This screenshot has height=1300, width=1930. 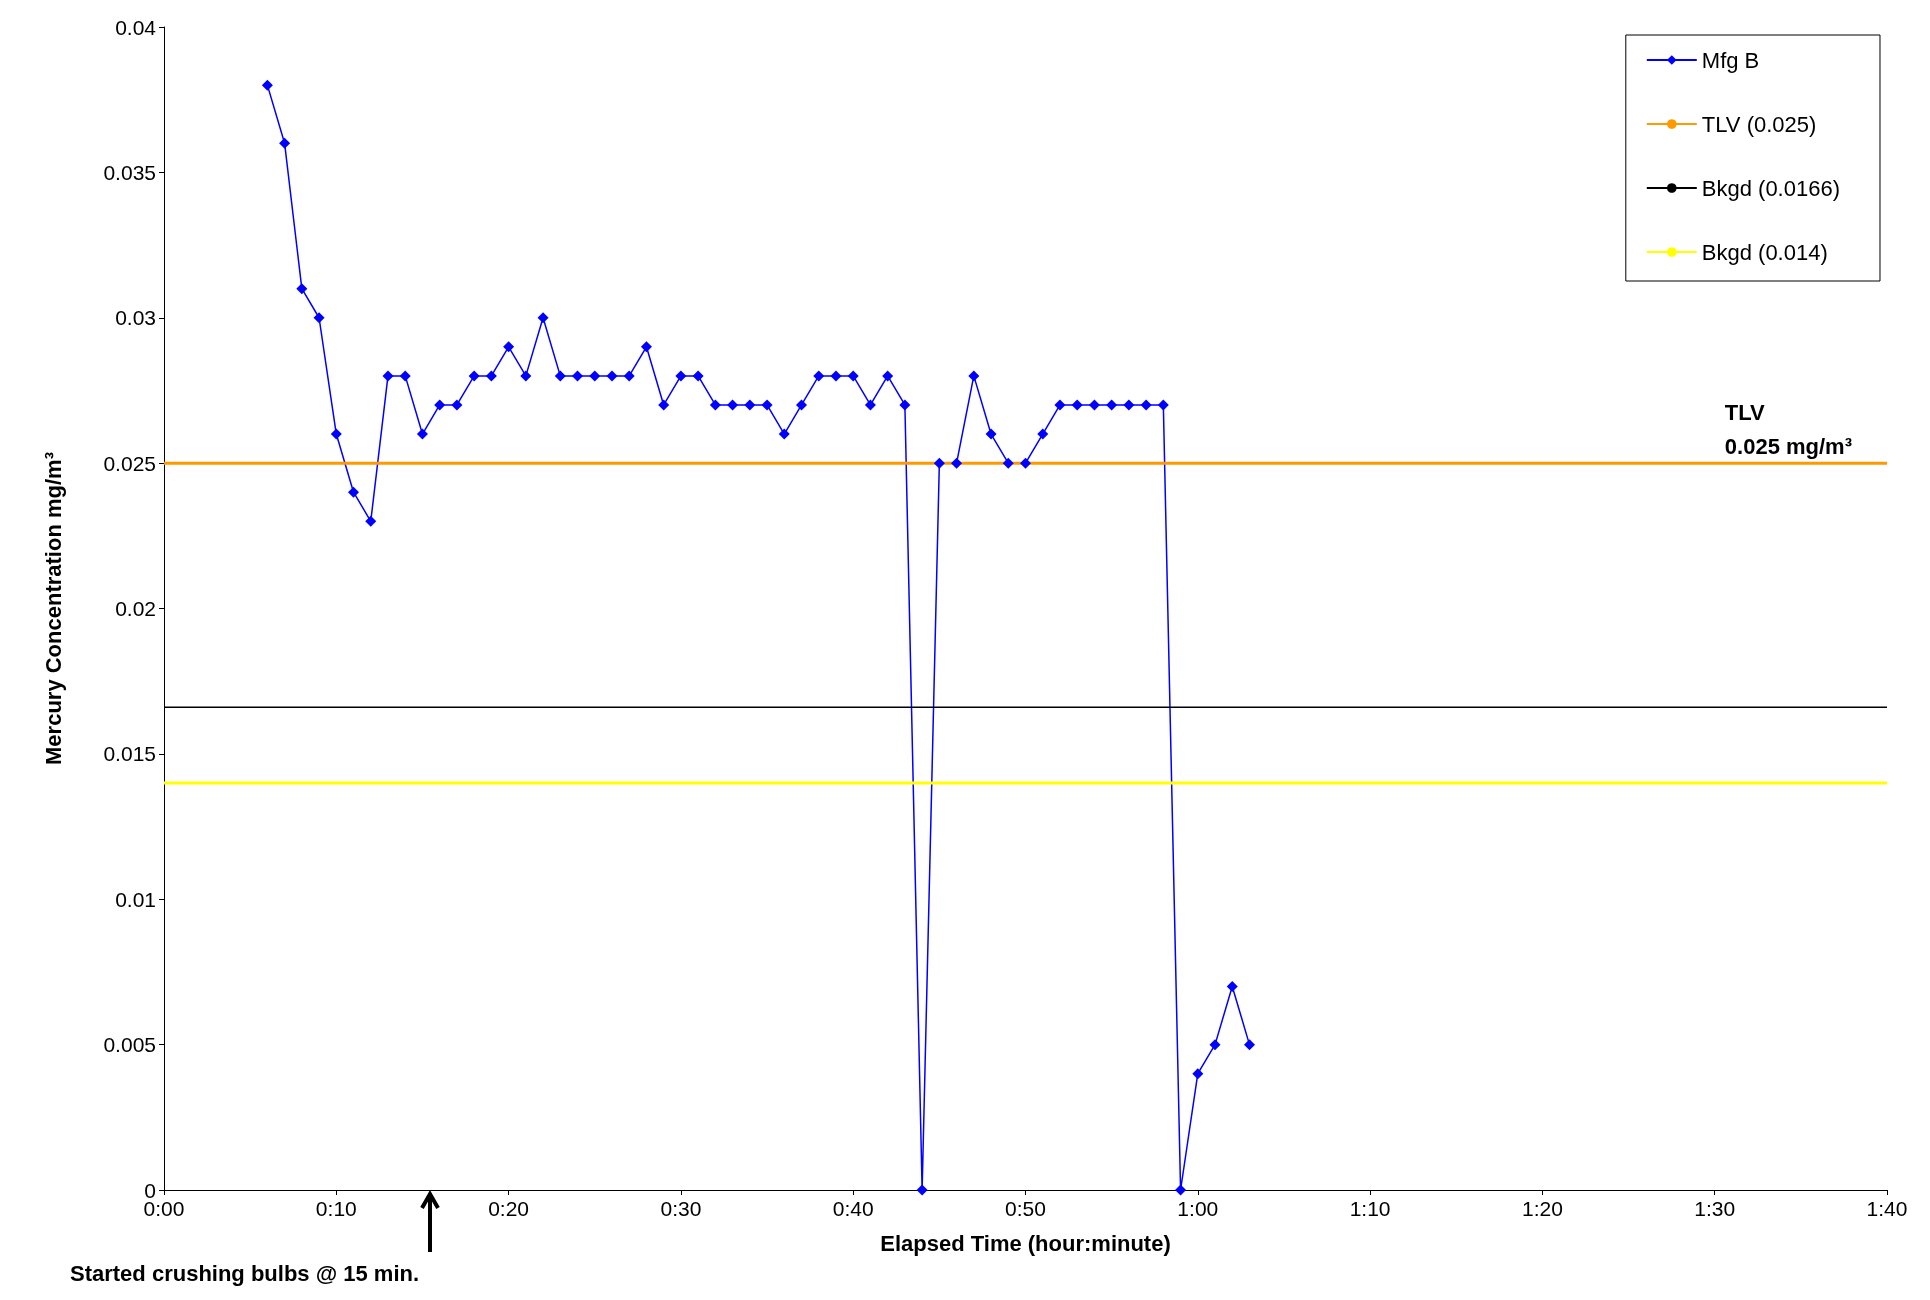 I want to click on x-tick-label: 1:30, so click(x=1715, y=1208).